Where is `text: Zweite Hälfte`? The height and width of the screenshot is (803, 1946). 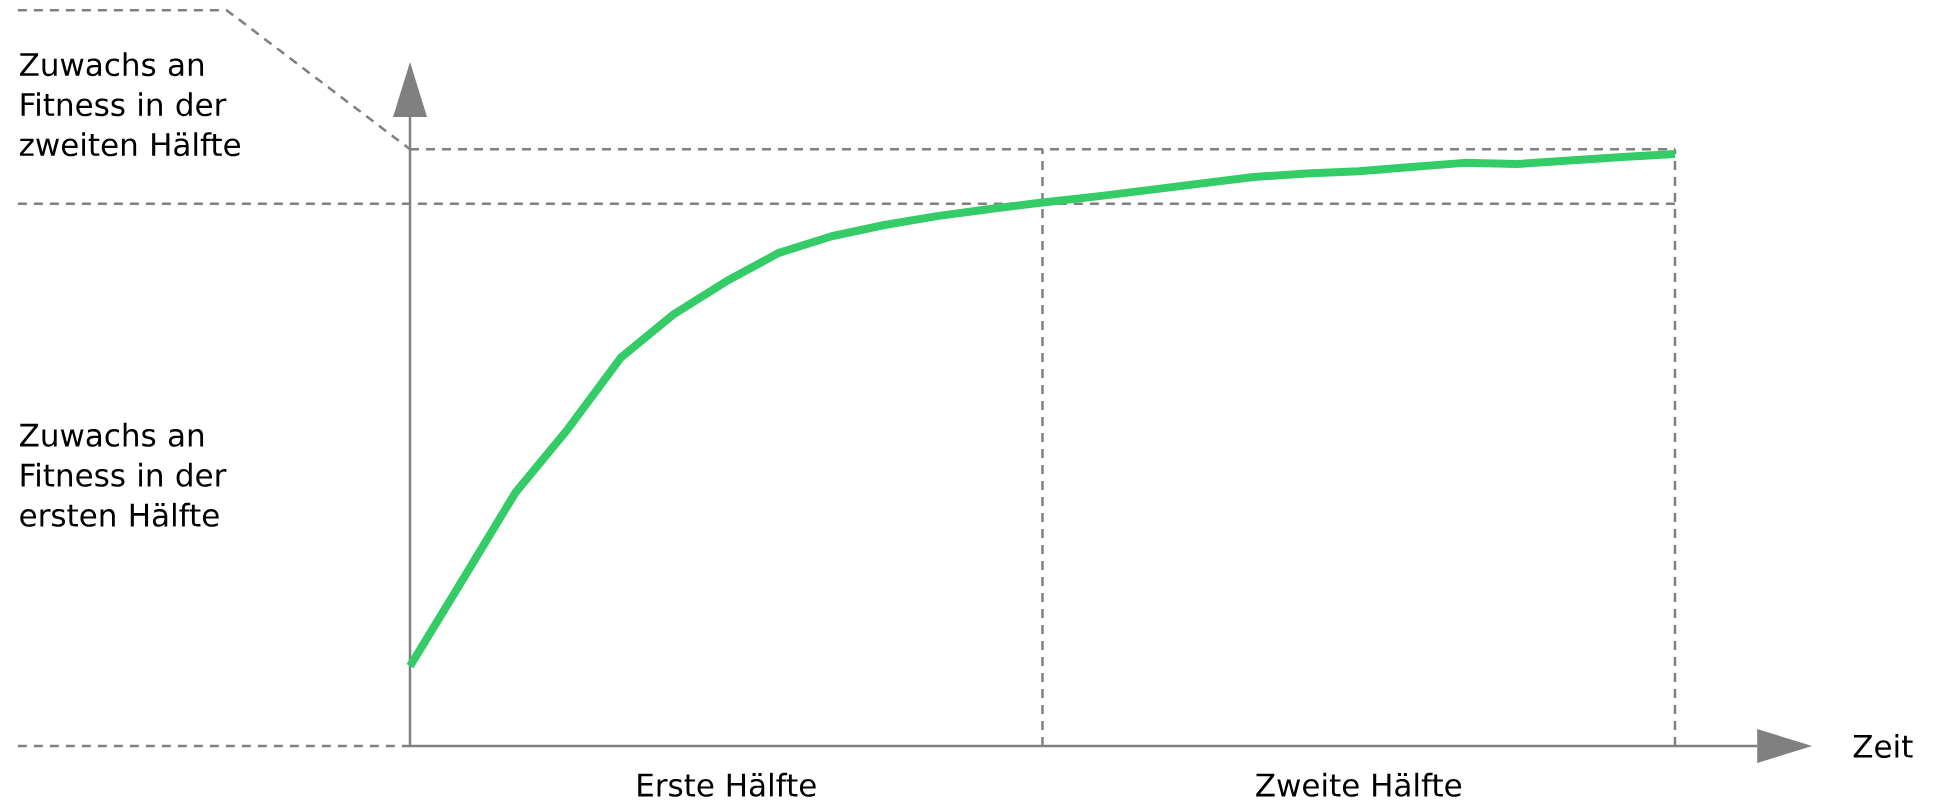 text: Zweite Hälfte is located at coordinates (1359, 784).